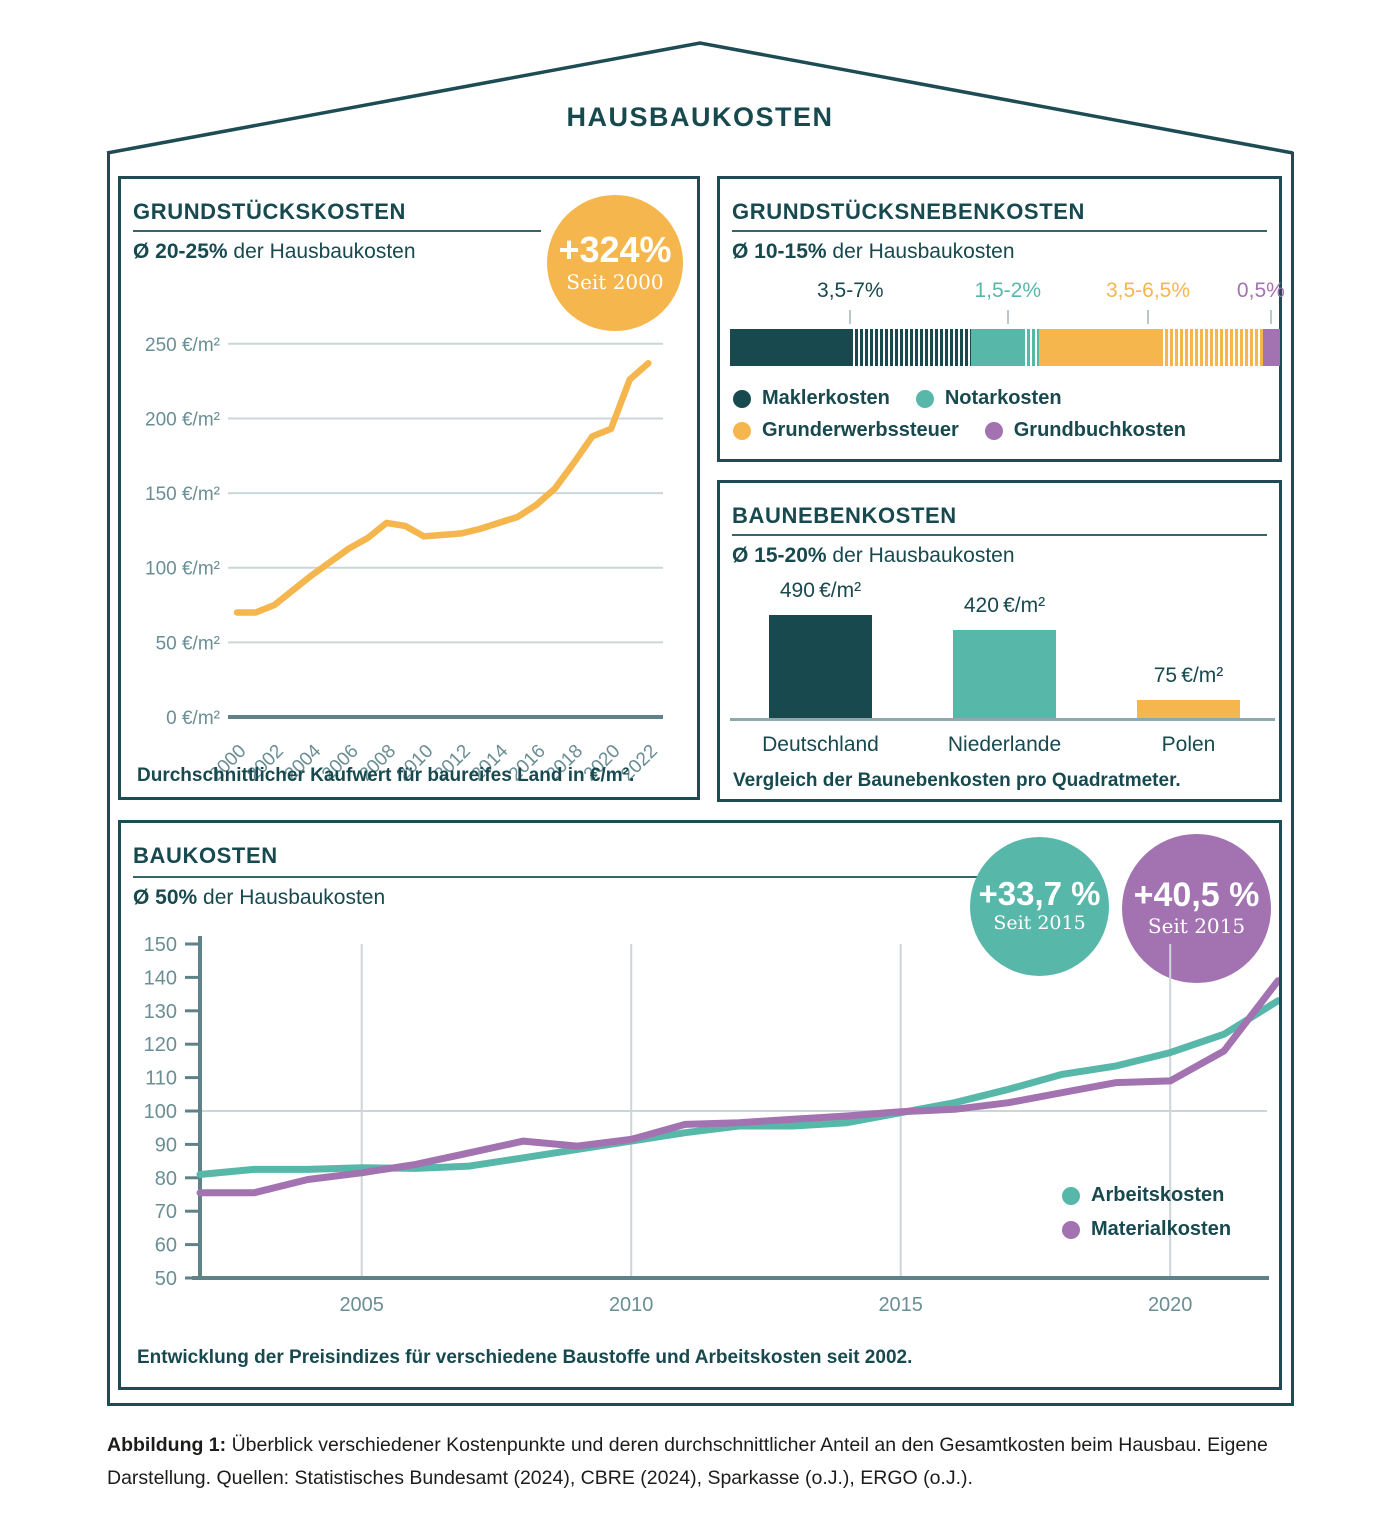 This screenshot has width=1400, height=1532. What do you see at coordinates (844, 515) in the screenshot?
I see `panel-header: BAUNEBENKOSTEN` at bounding box center [844, 515].